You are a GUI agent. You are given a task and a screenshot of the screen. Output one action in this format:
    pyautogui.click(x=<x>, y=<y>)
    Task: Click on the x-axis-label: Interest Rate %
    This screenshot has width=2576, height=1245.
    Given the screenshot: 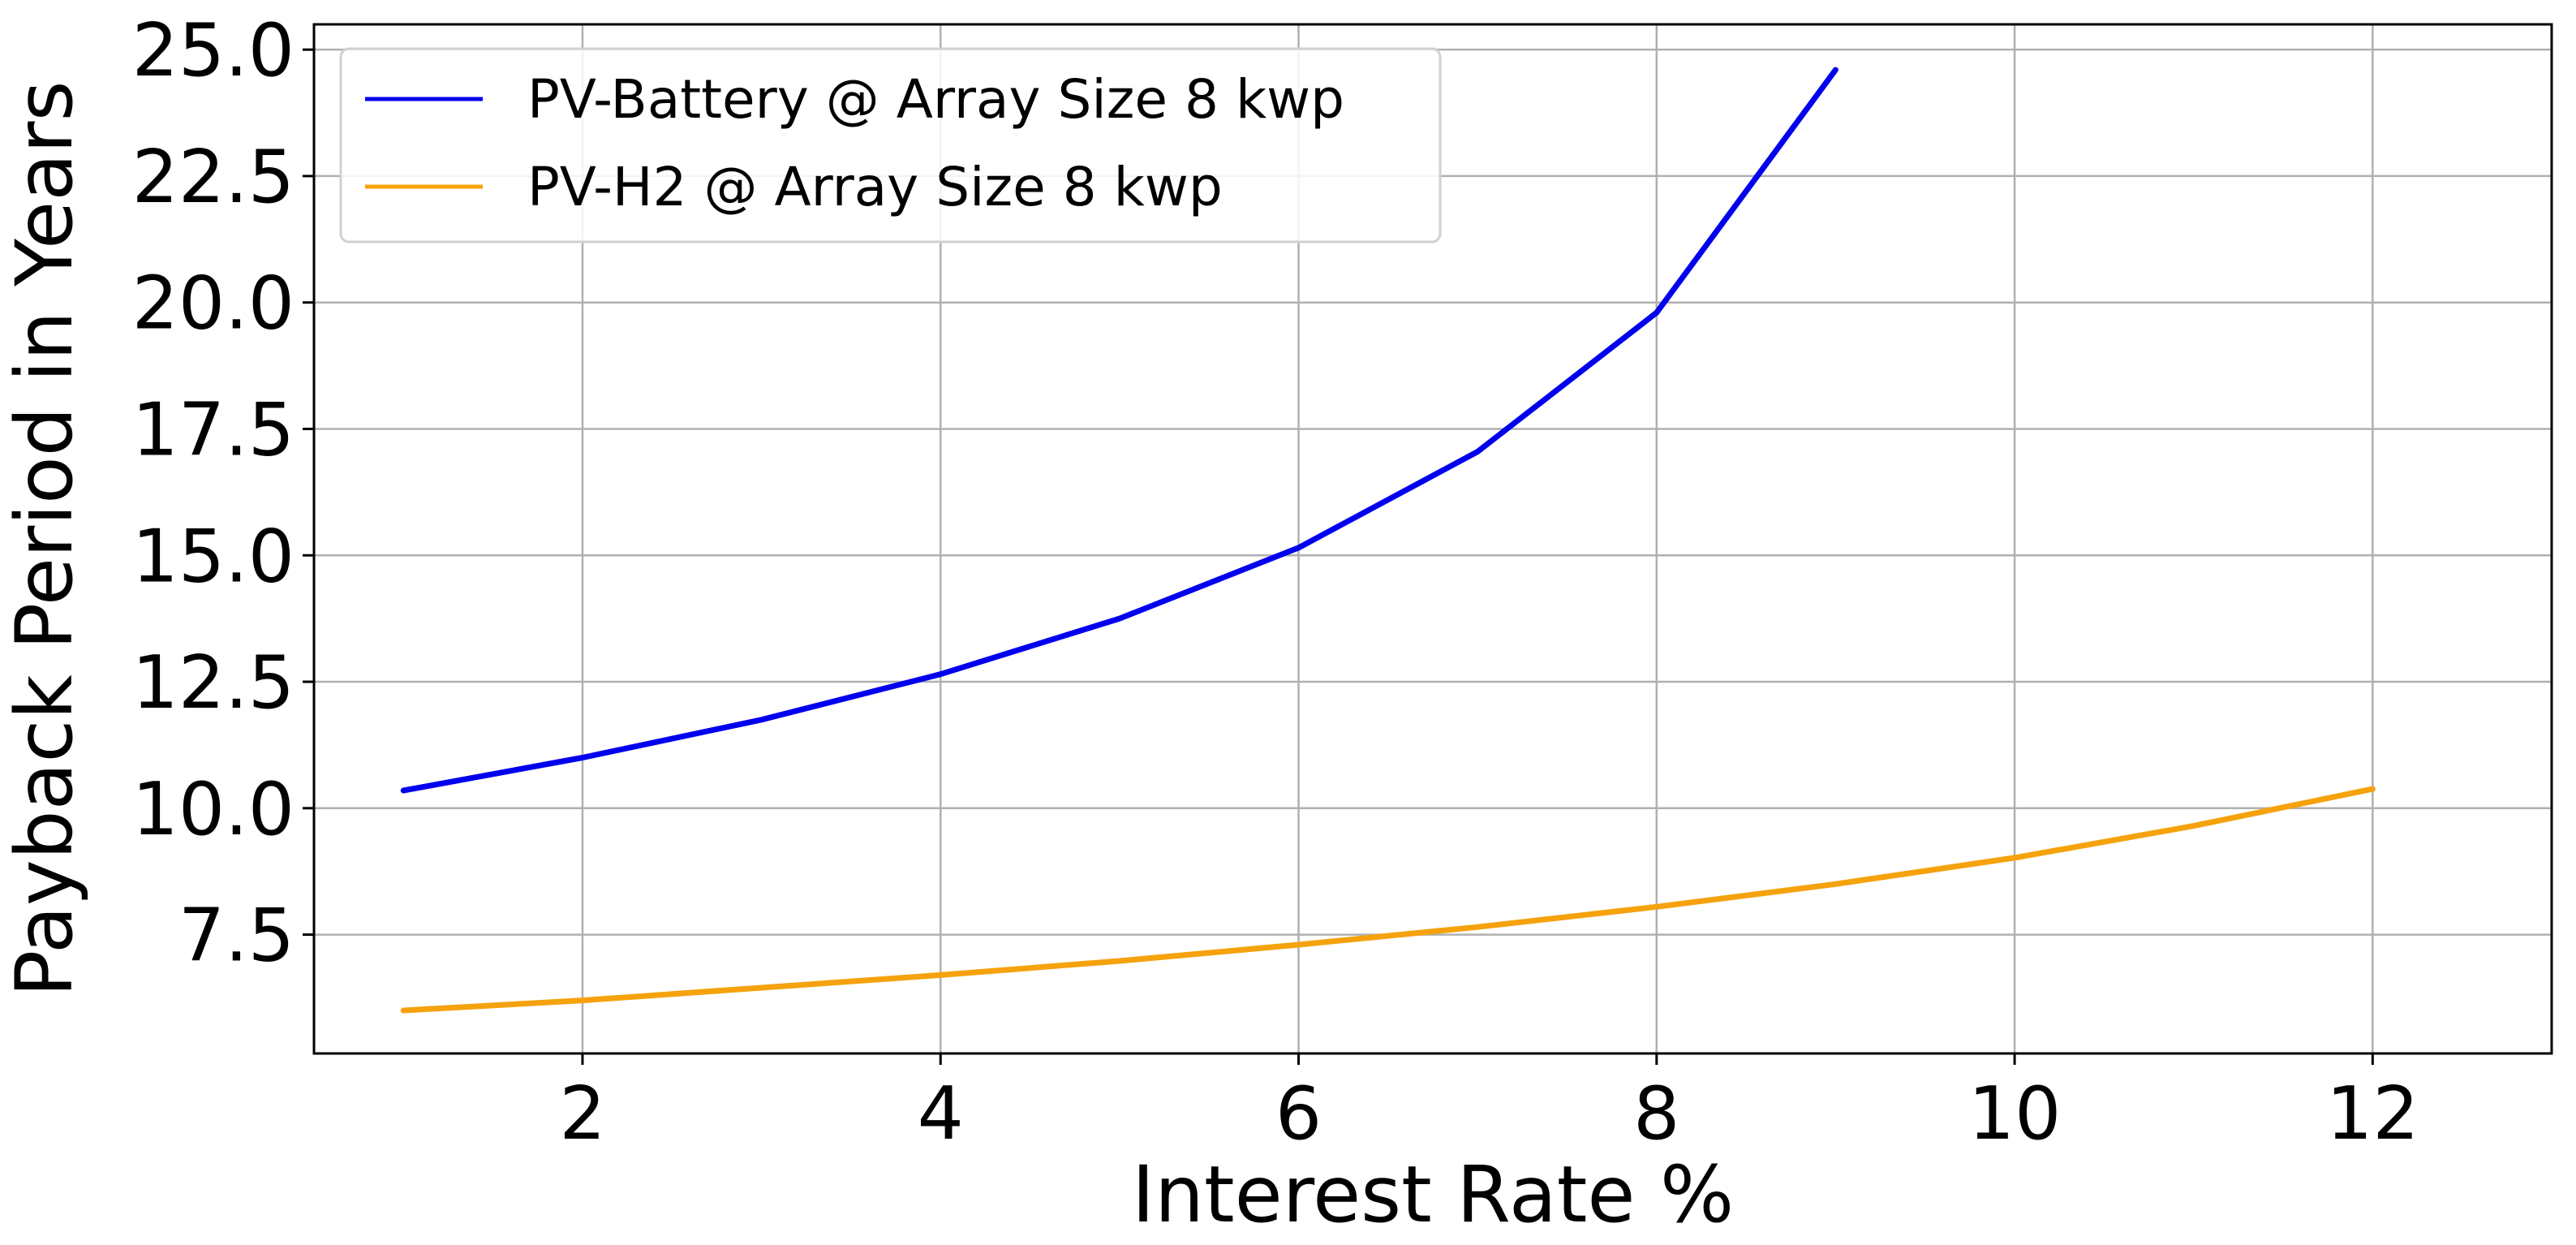 What is the action you would take?
    pyautogui.click(x=1433, y=1194)
    